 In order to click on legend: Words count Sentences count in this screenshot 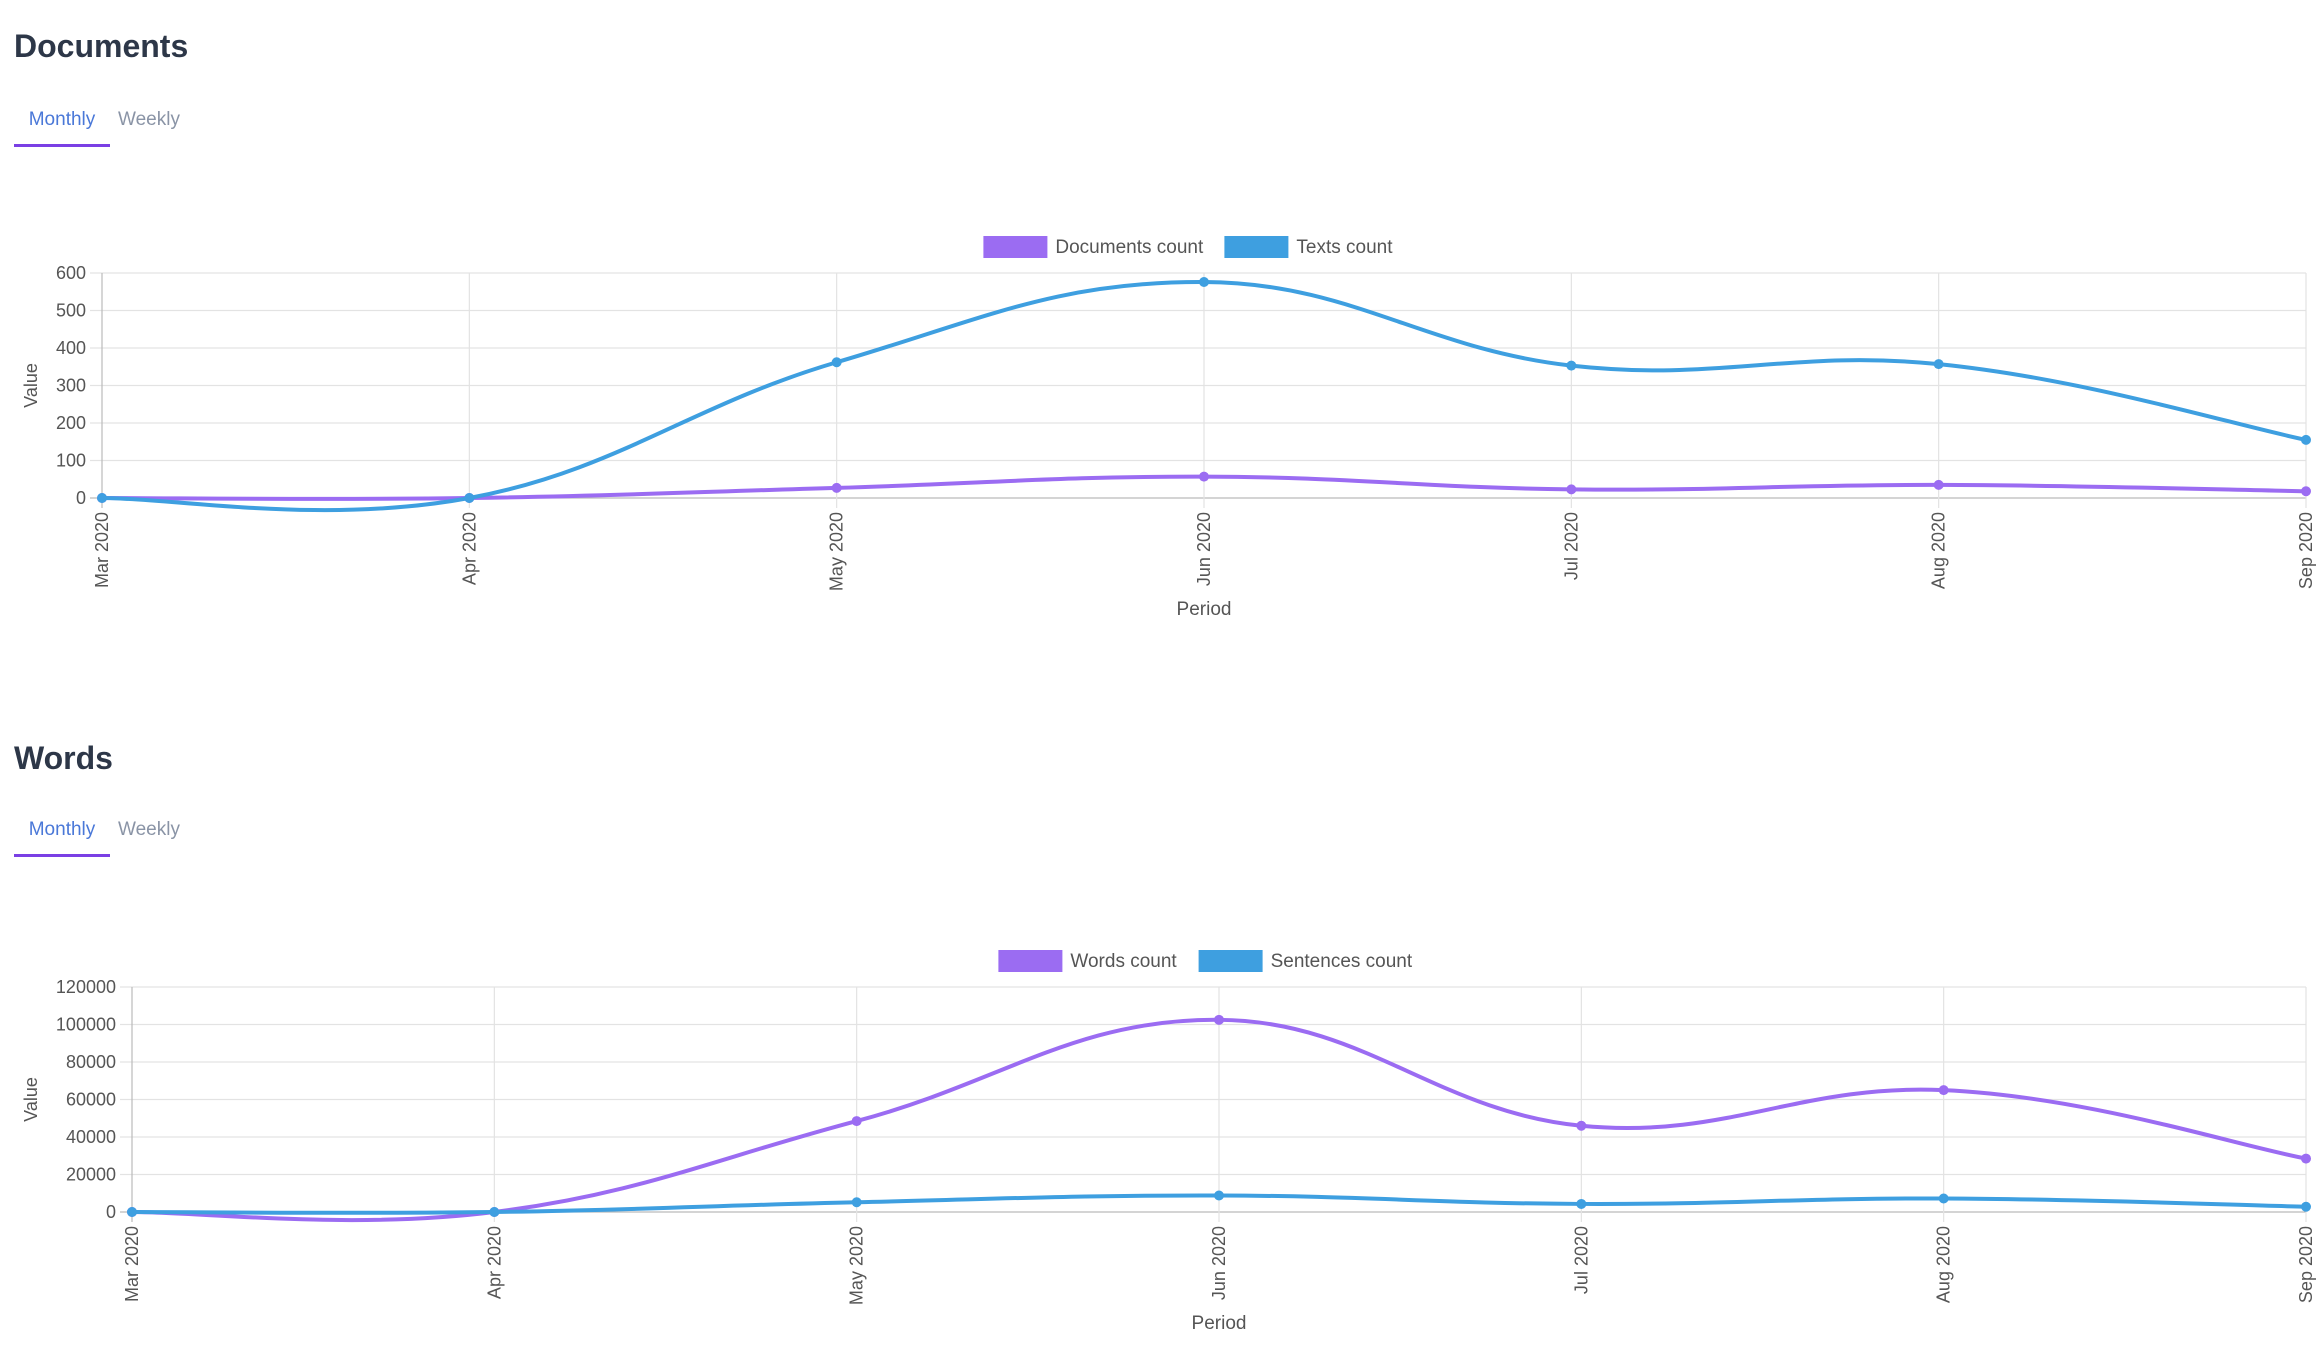, I will do `click(1205, 961)`.